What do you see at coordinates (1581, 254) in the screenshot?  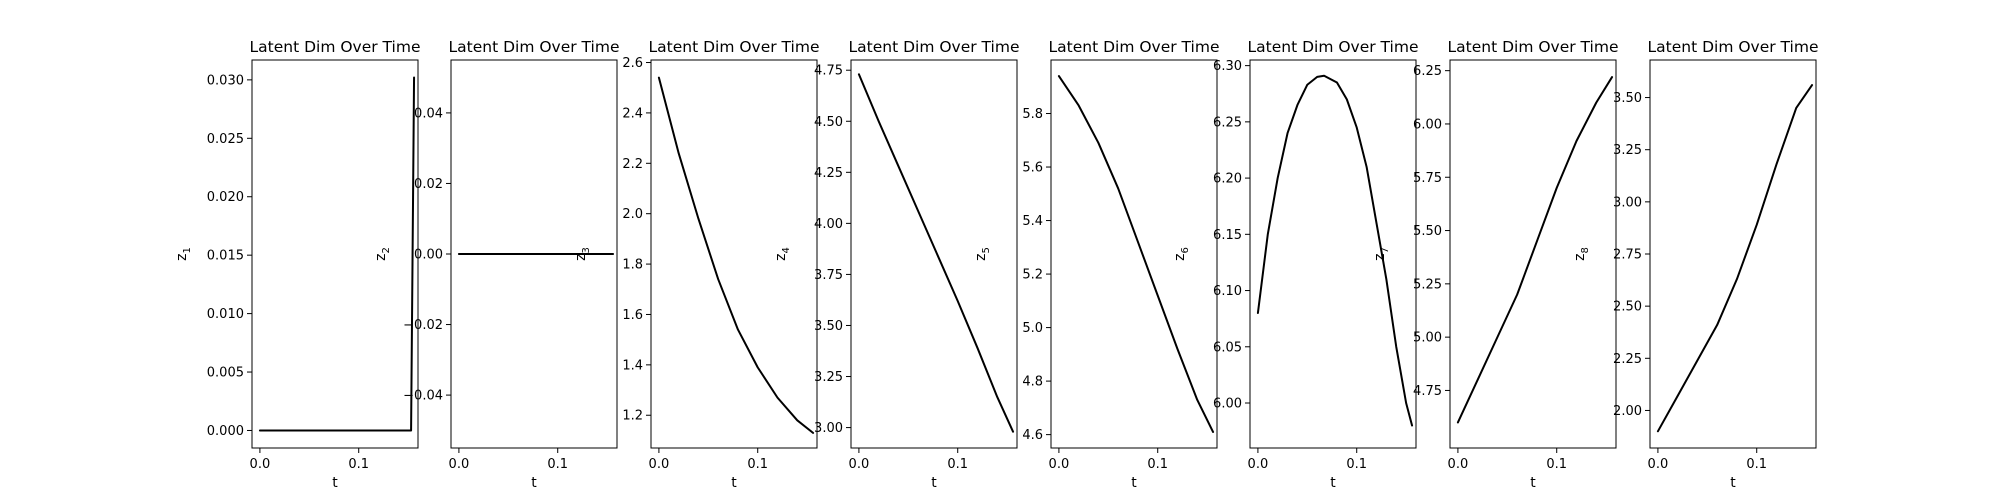 I see `y-axis-label: z8` at bounding box center [1581, 254].